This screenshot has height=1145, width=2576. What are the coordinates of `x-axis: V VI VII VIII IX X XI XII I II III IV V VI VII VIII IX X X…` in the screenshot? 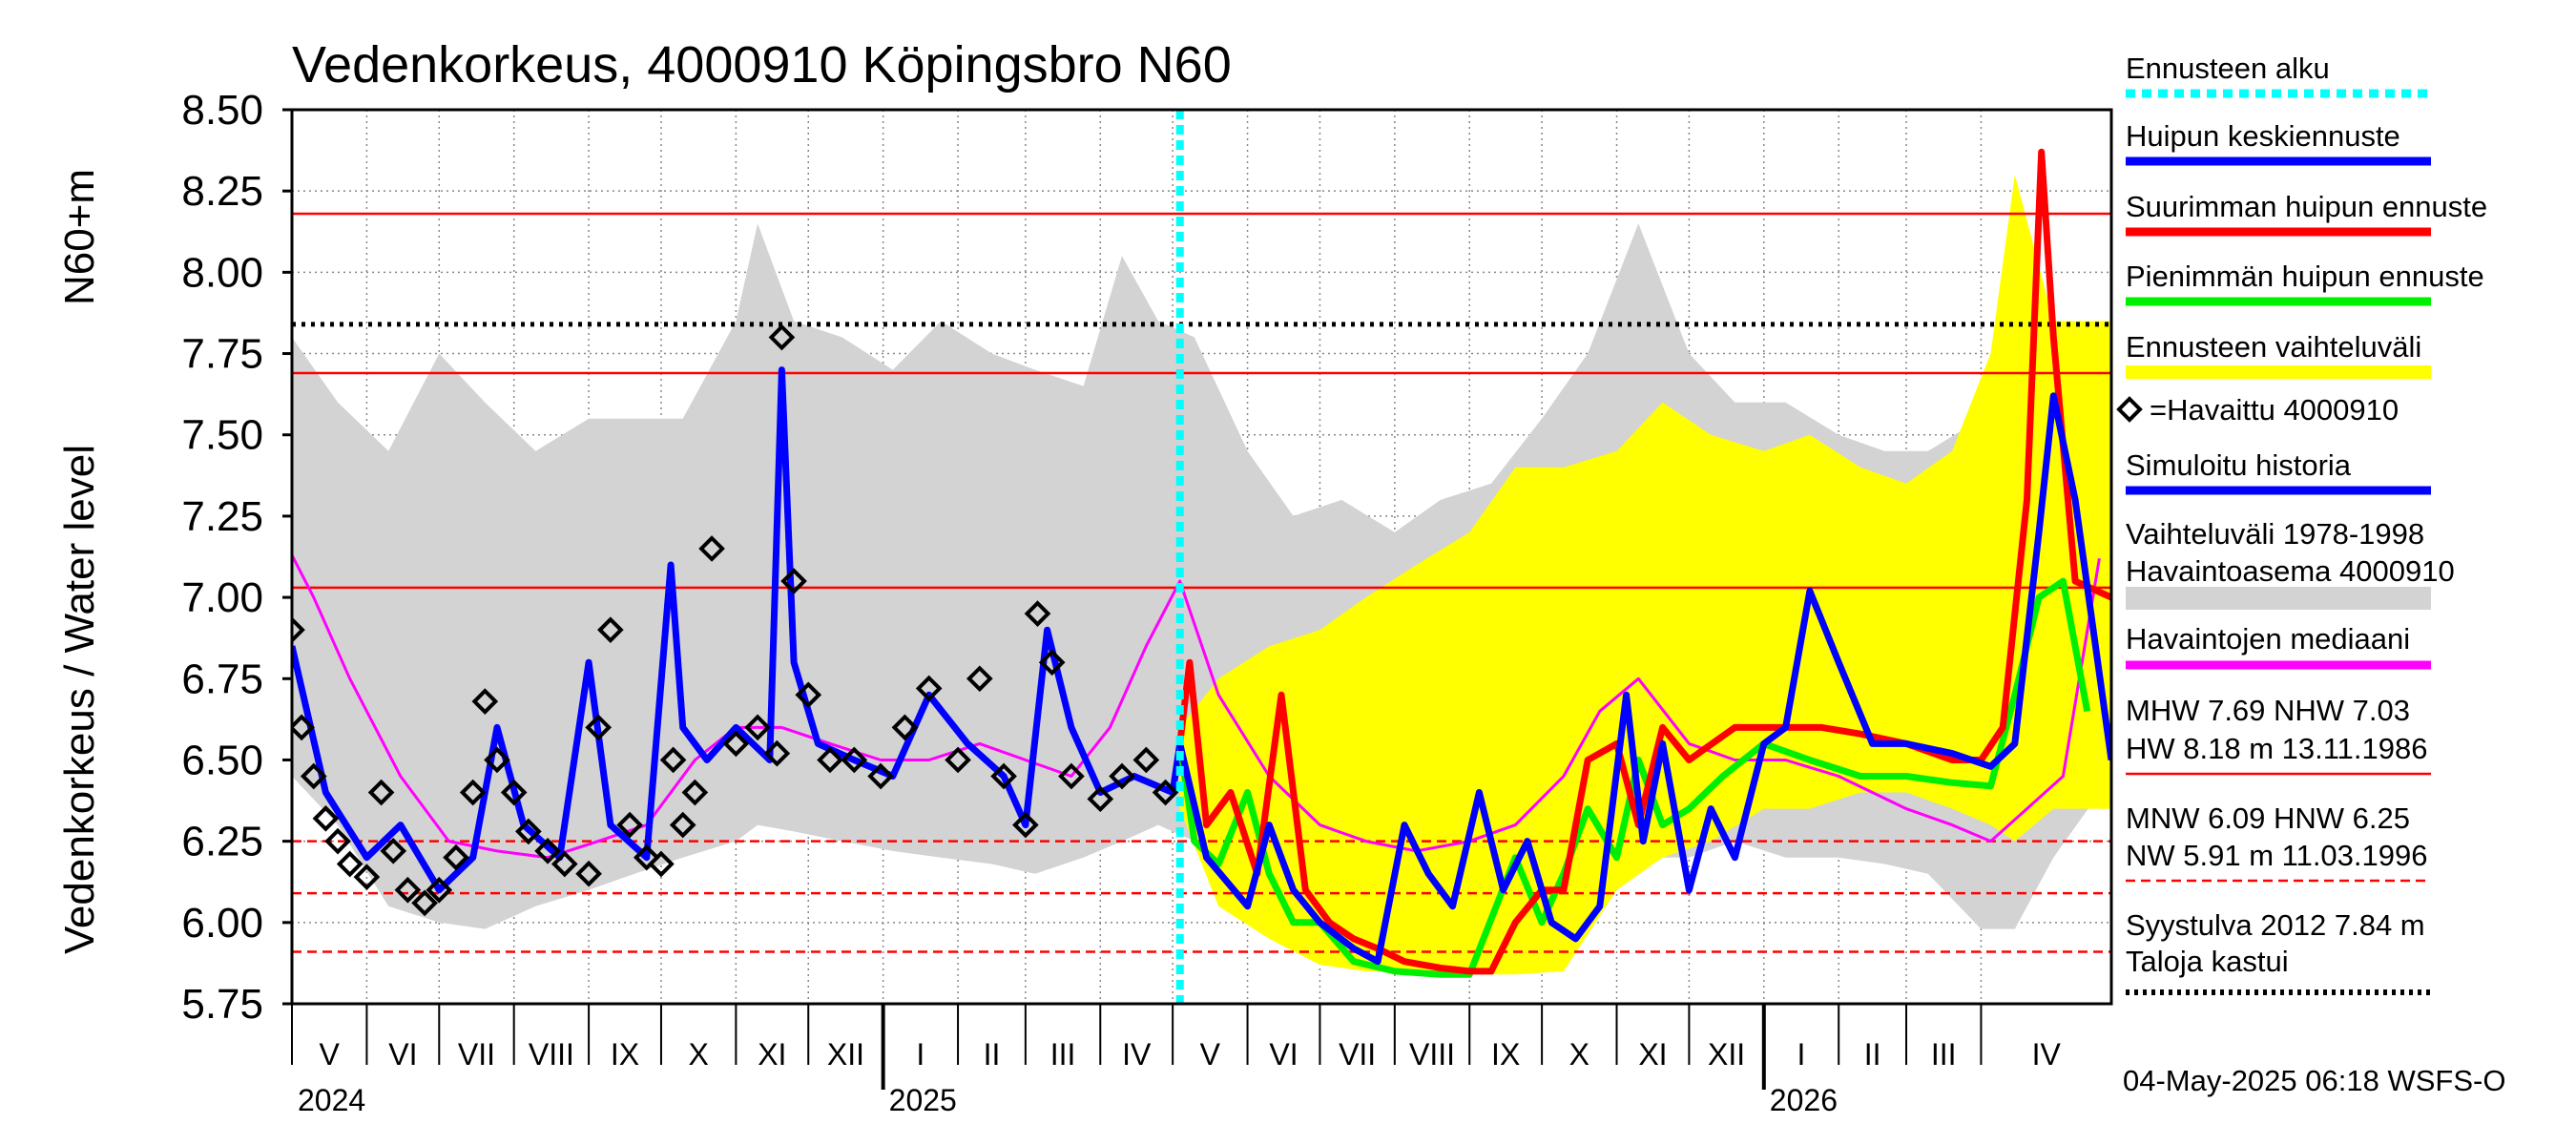 It's located at (1176, 1060).